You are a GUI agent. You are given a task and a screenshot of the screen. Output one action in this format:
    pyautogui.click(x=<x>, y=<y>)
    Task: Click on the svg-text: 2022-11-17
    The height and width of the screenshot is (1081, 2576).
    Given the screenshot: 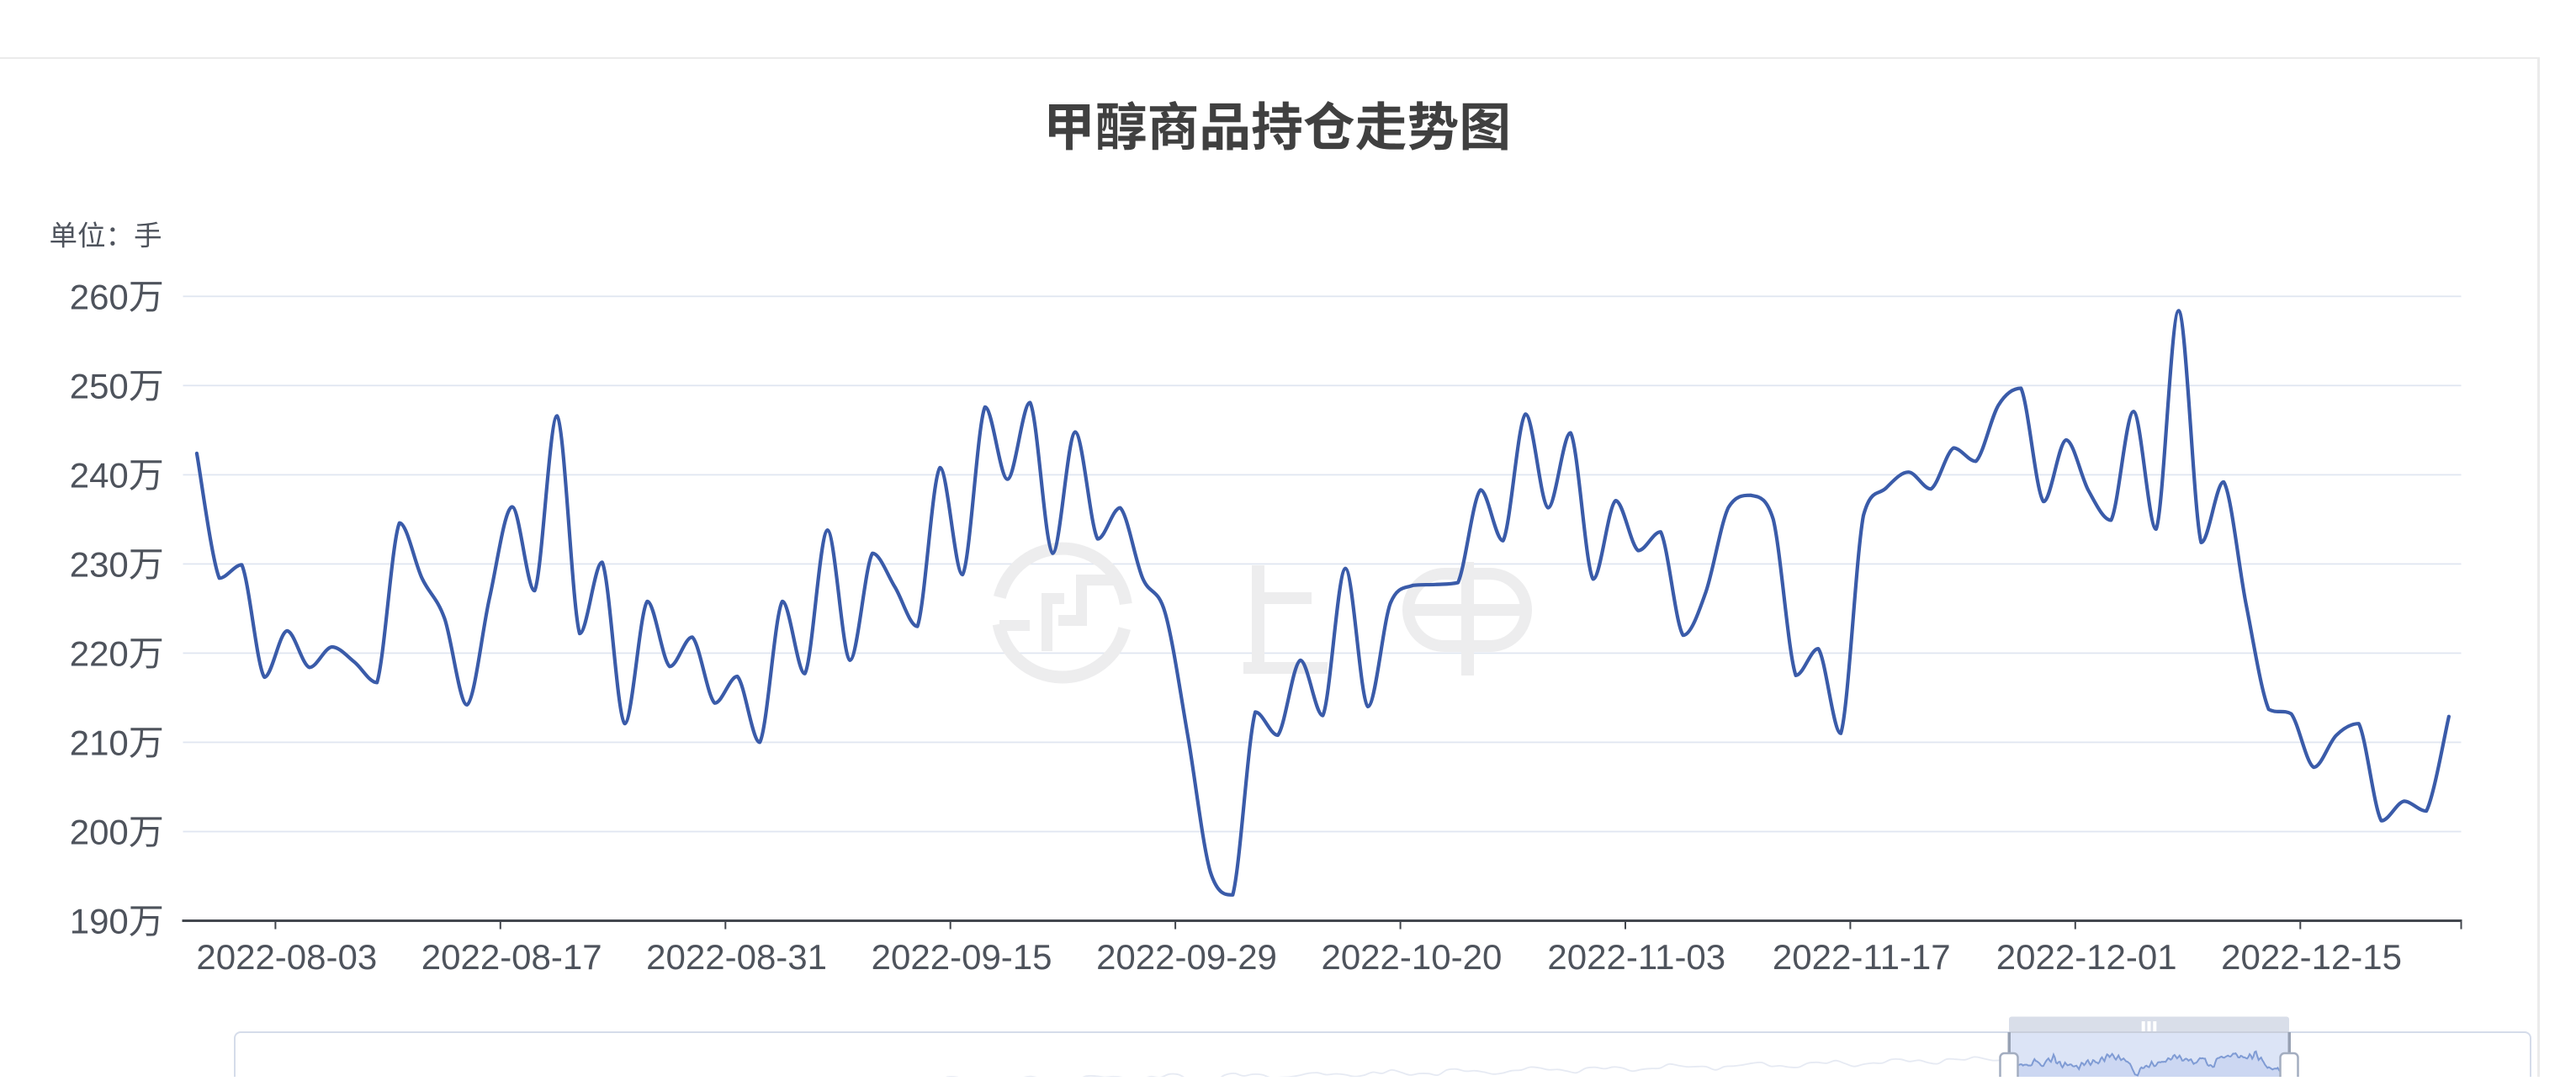 What is the action you would take?
    pyautogui.click(x=1862, y=957)
    